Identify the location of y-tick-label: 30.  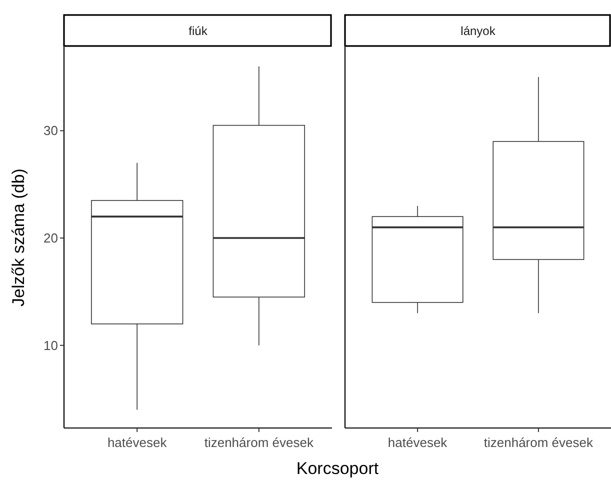
(51, 130).